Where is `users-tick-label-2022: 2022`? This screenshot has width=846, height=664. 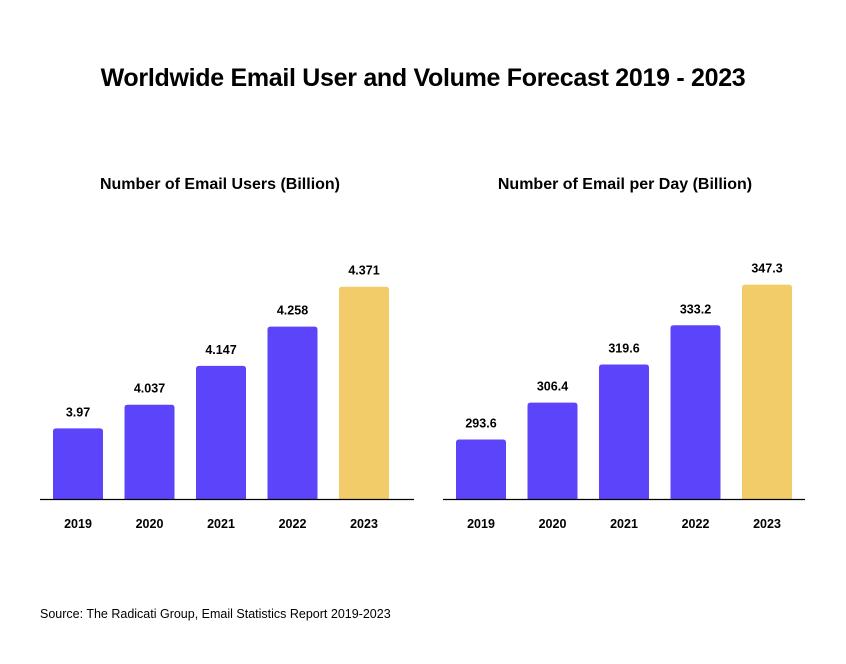
users-tick-label-2022: 2022 is located at coordinates (293, 524).